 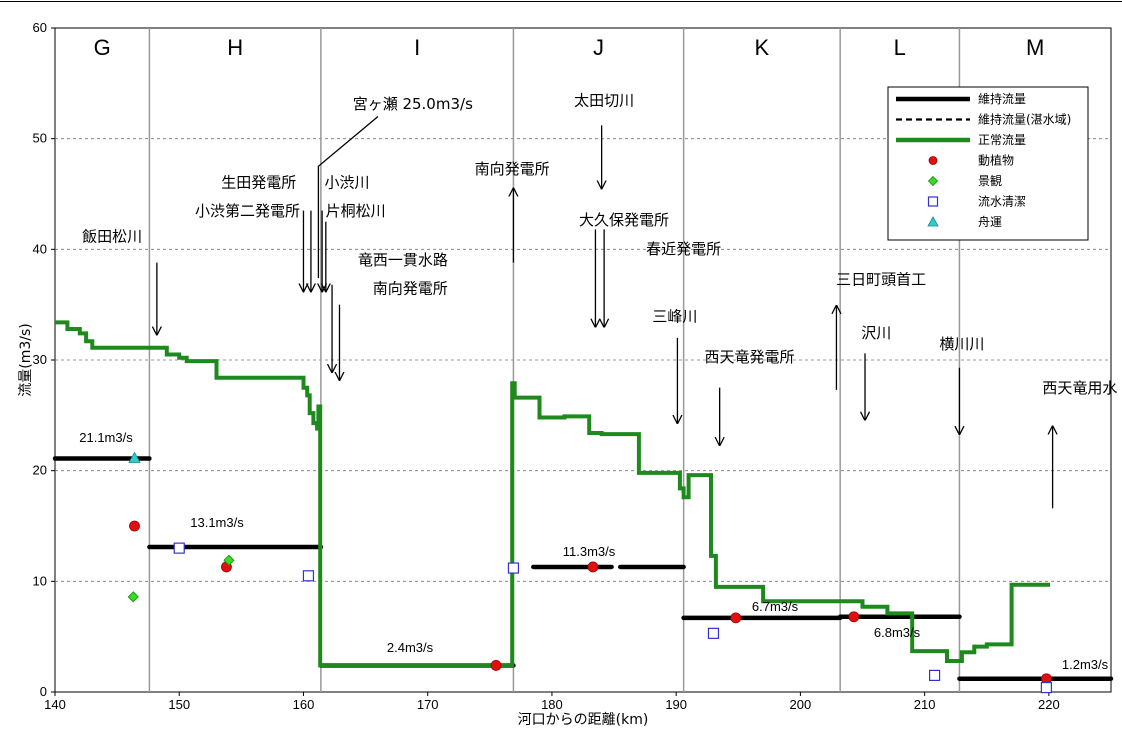 What do you see at coordinates (1002, 202) in the screenshot?
I see `legend-label: 流水清潔` at bounding box center [1002, 202].